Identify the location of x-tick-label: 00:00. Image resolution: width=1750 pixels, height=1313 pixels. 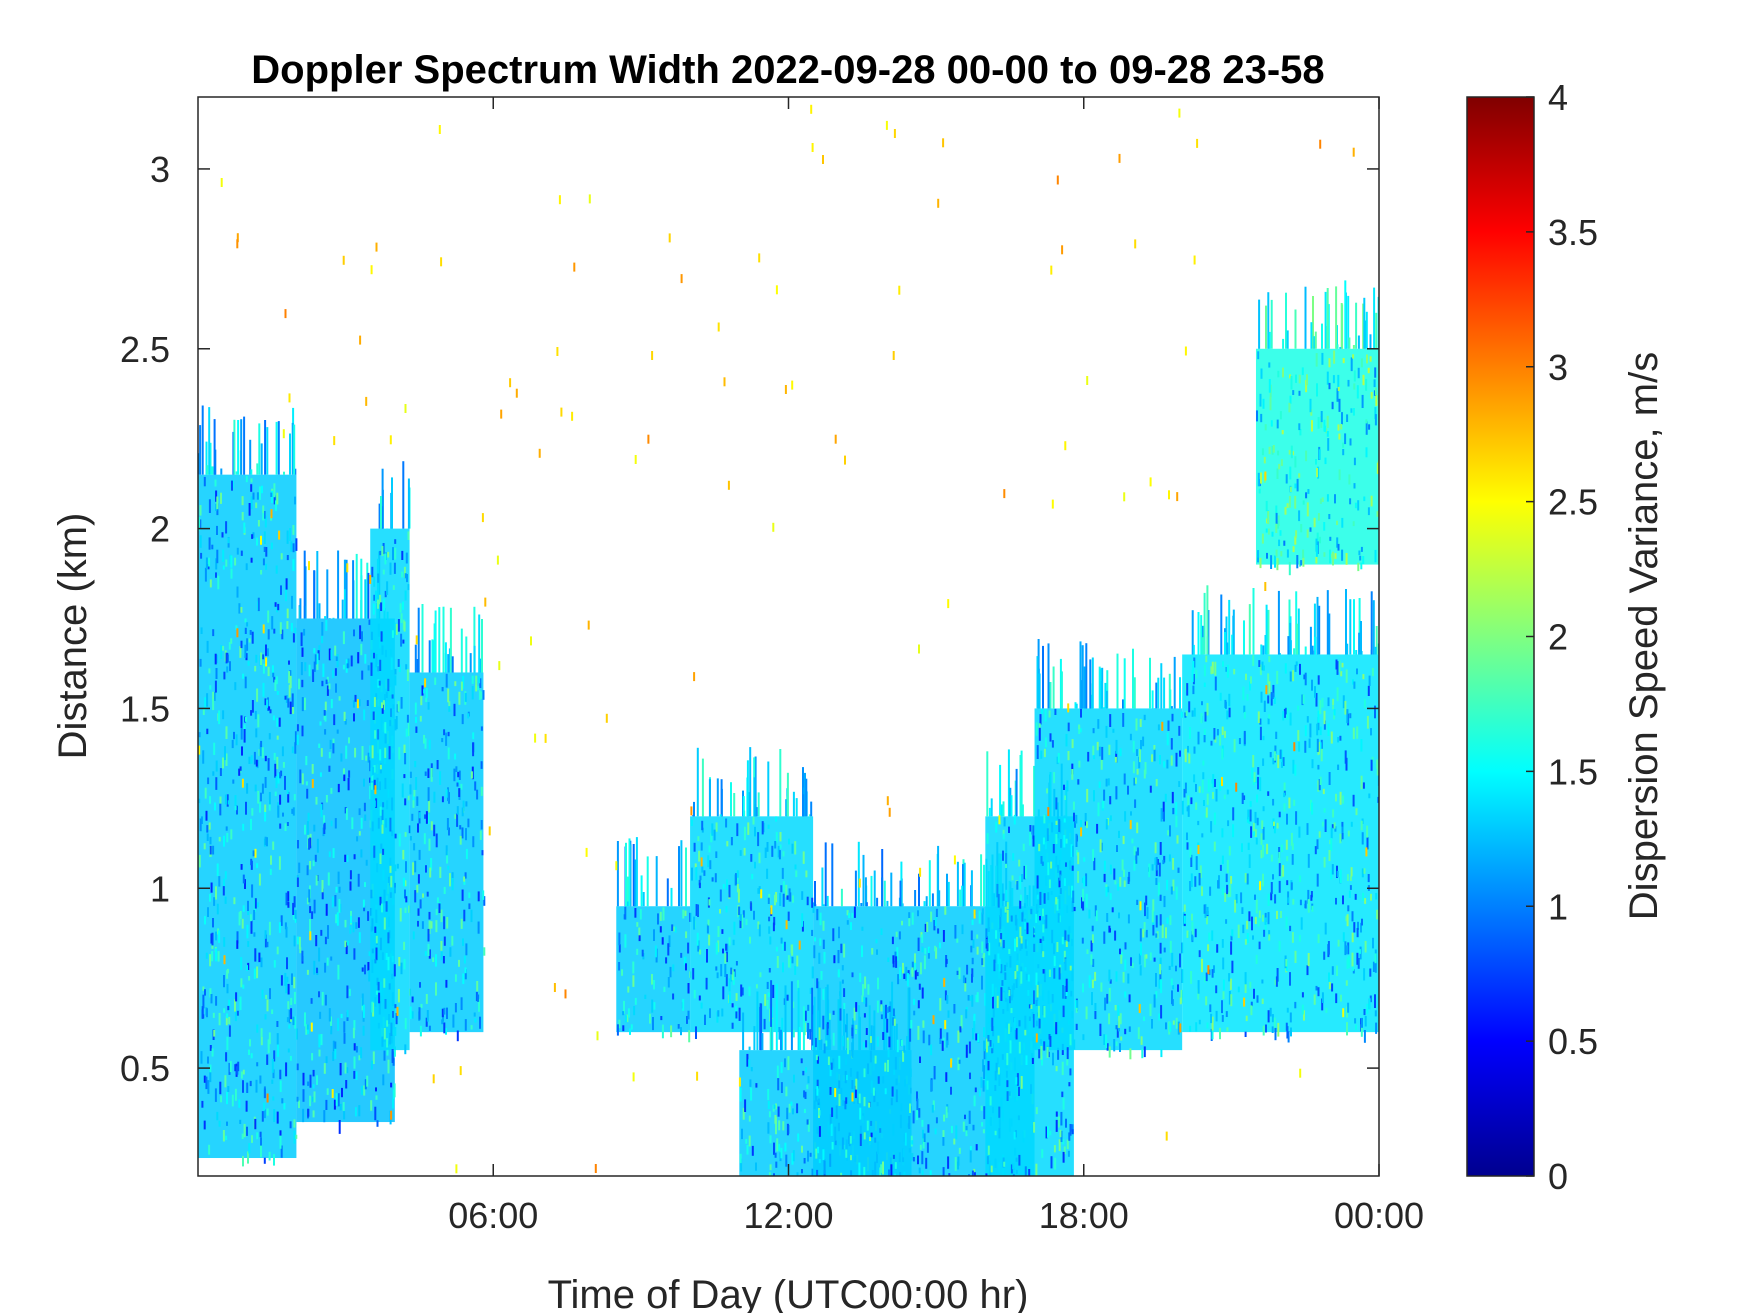
(1379, 1215).